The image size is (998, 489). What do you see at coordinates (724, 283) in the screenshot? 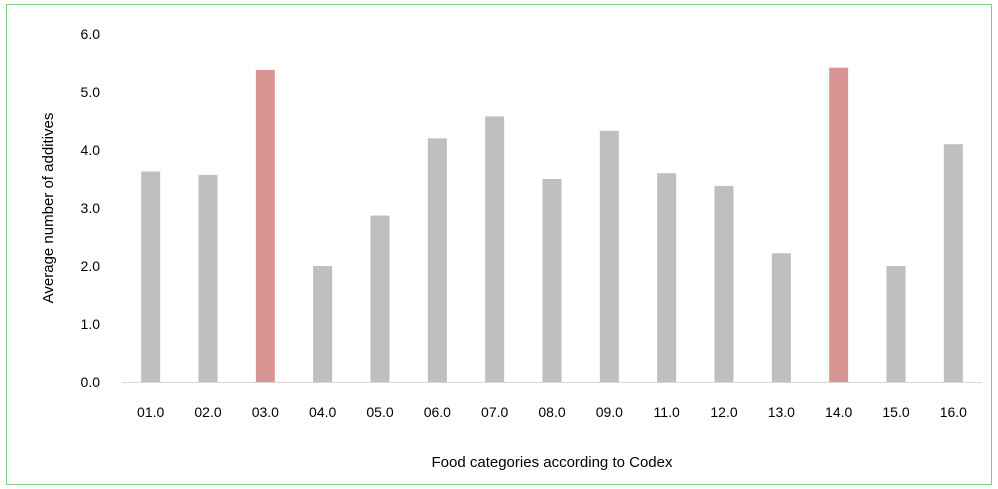
I see `bar-12.0` at bounding box center [724, 283].